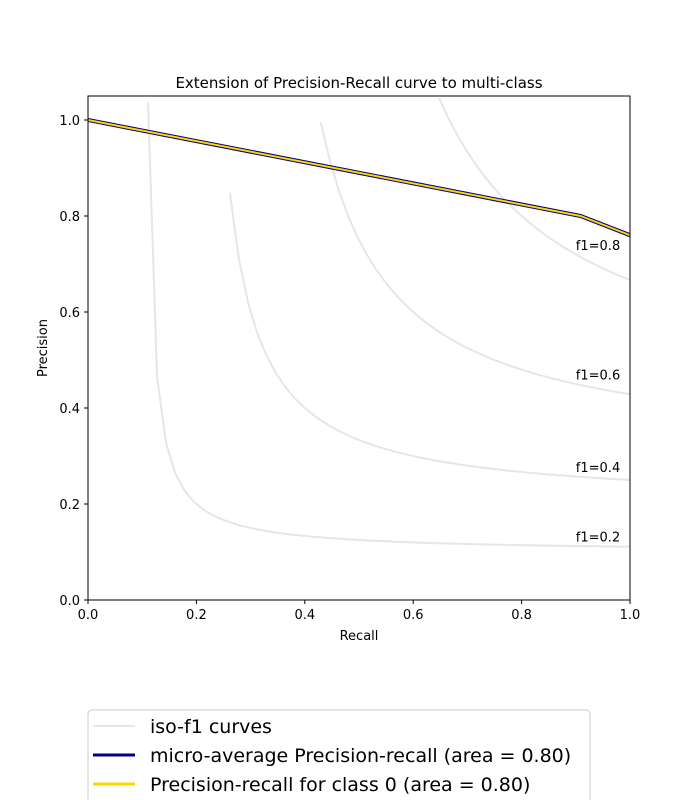 This screenshot has width=700, height=800. I want to click on legend-box, so click(339, 754).